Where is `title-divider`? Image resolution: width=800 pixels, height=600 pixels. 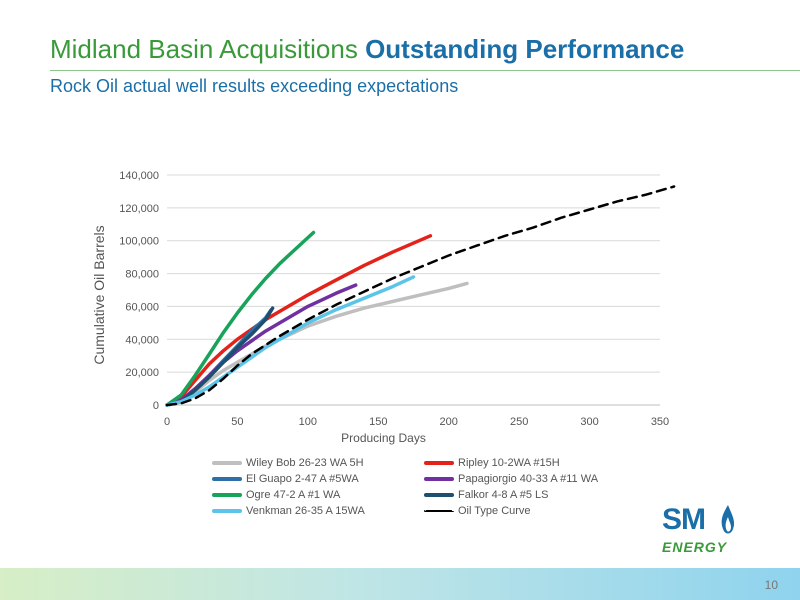
title-divider is located at coordinates (425, 70).